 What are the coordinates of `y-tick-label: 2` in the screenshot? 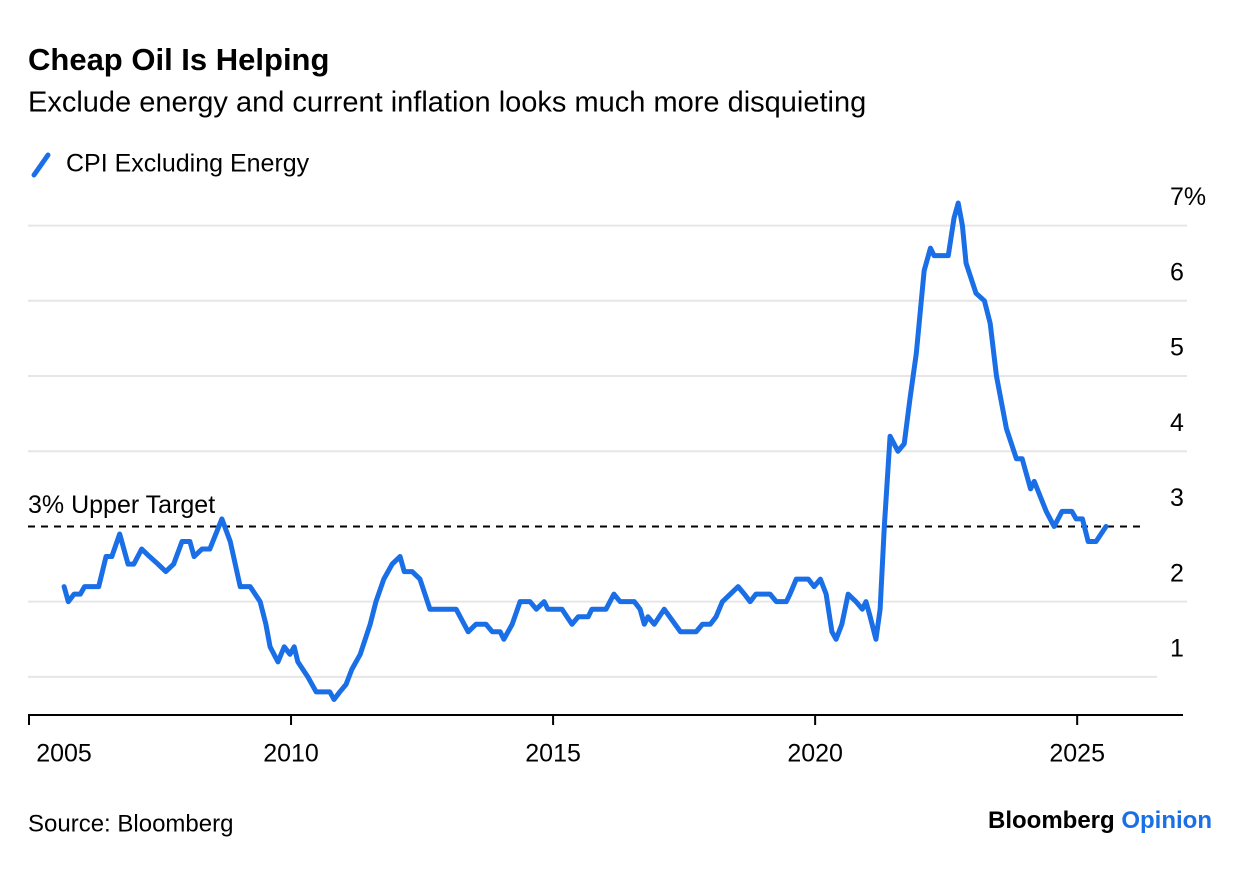 It's located at (1177, 573).